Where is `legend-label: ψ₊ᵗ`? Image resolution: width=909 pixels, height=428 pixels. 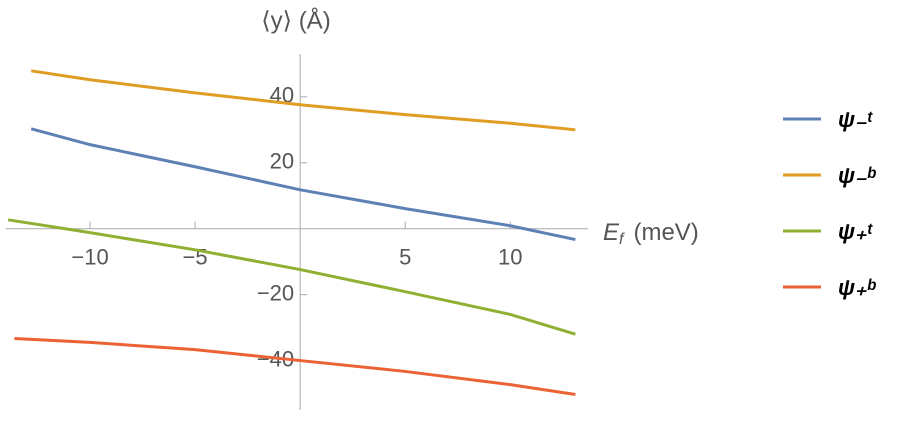 legend-label: ψ₊ᵗ is located at coordinates (856, 231).